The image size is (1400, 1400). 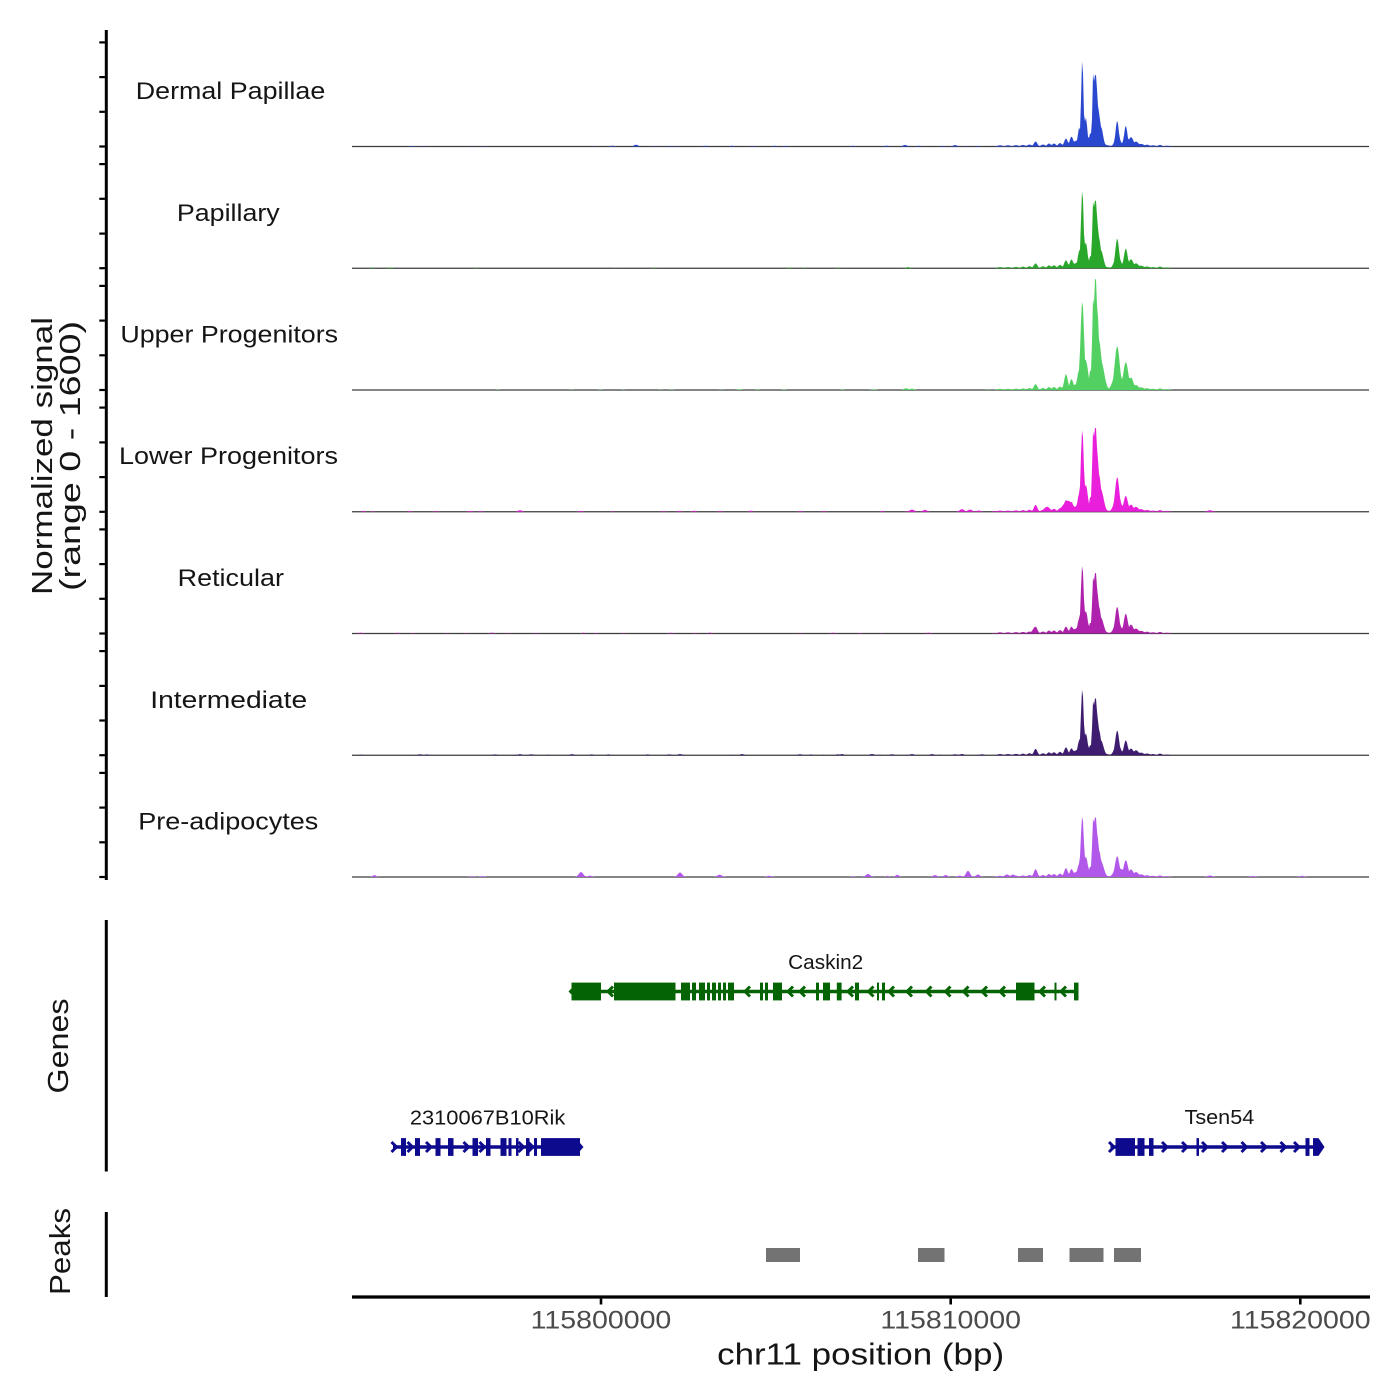 I want to click on svg-text: (range 0 - 1600), so click(x=71, y=456).